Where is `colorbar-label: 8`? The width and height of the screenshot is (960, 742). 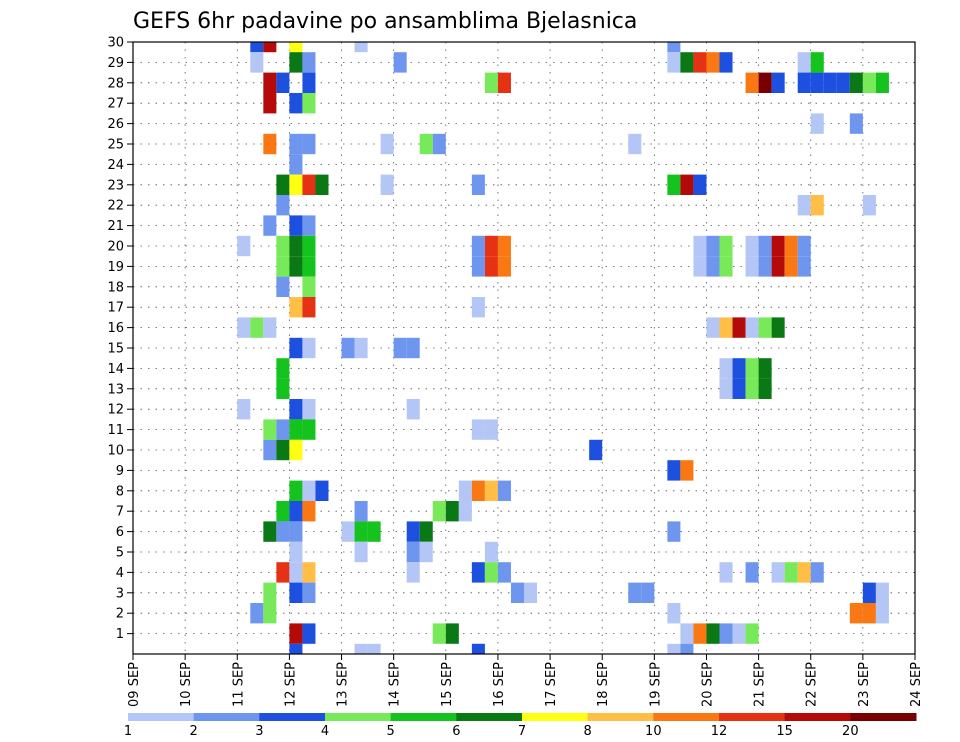
colorbar-label: 8 is located at coordinates (588, 731).